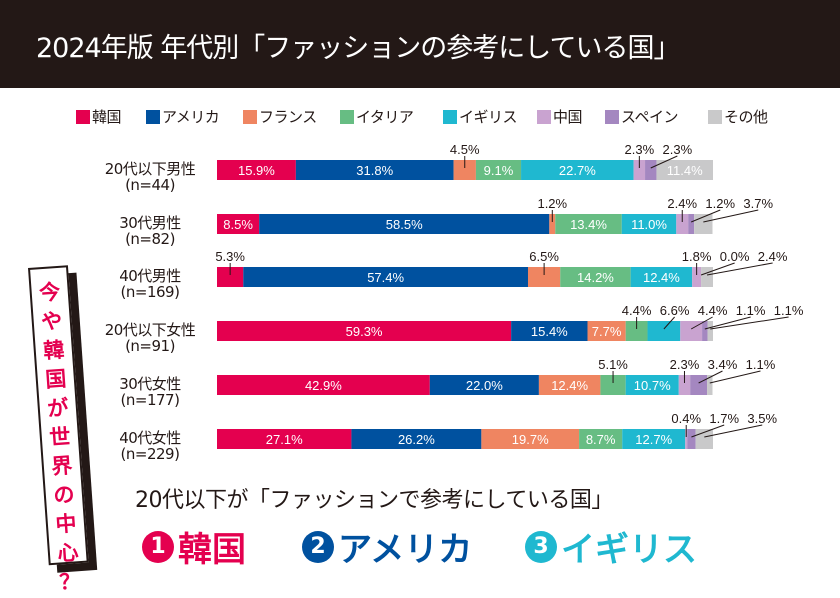 The height and width of the screenshot is (598, 840). I want to click on category-label: 30代女性, so click(150, 384).